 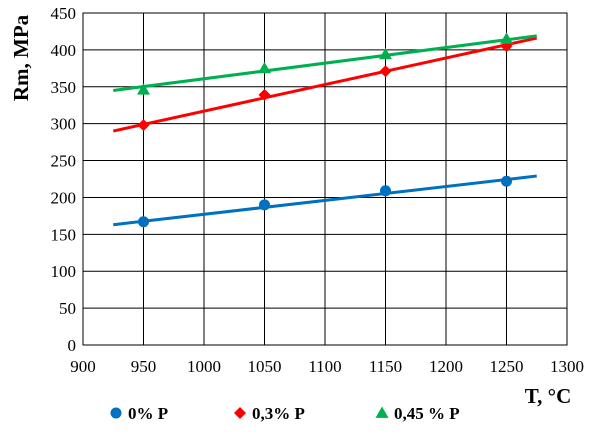 What do you see at coordinates (148, 413) in the screenshot?
I see `legend-label: 0% P` at bounding box center [148, 413].